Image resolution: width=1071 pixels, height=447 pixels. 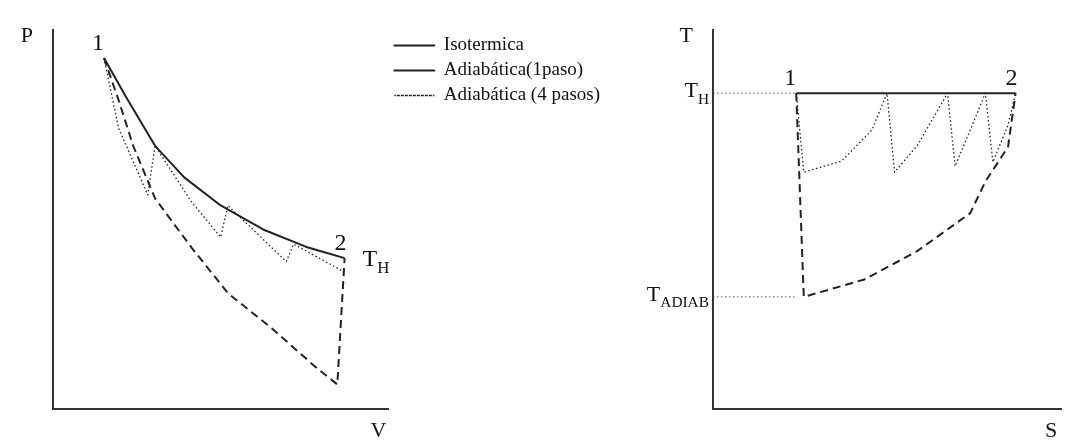 I want to click on x-axis-title: S, so click(x=1051, y=429).